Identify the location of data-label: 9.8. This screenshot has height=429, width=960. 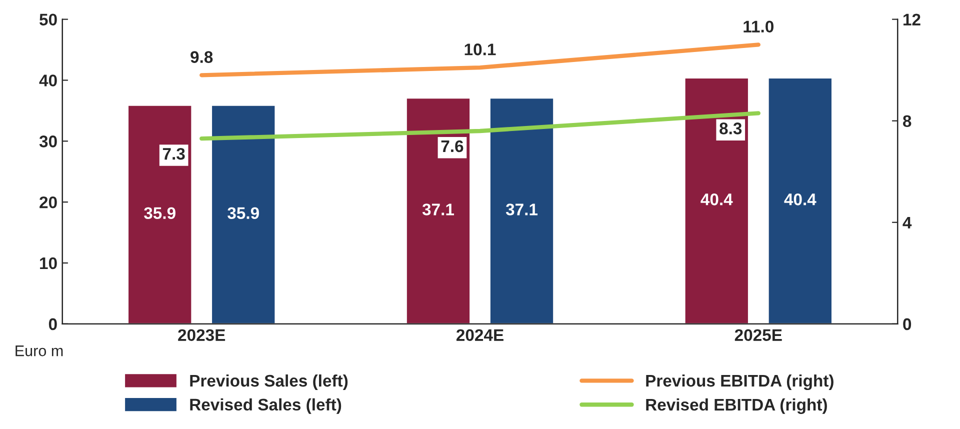
(201, 57).